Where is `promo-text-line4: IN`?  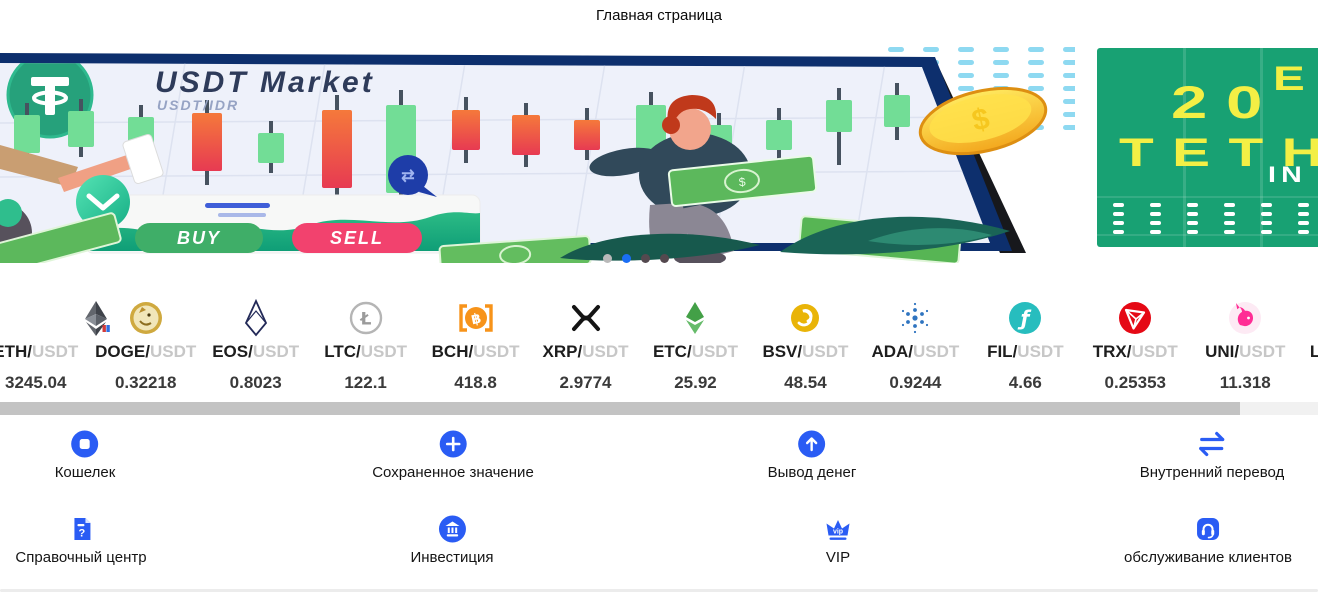
promo-text-line4: IN is located at coordinates (1287, 174).